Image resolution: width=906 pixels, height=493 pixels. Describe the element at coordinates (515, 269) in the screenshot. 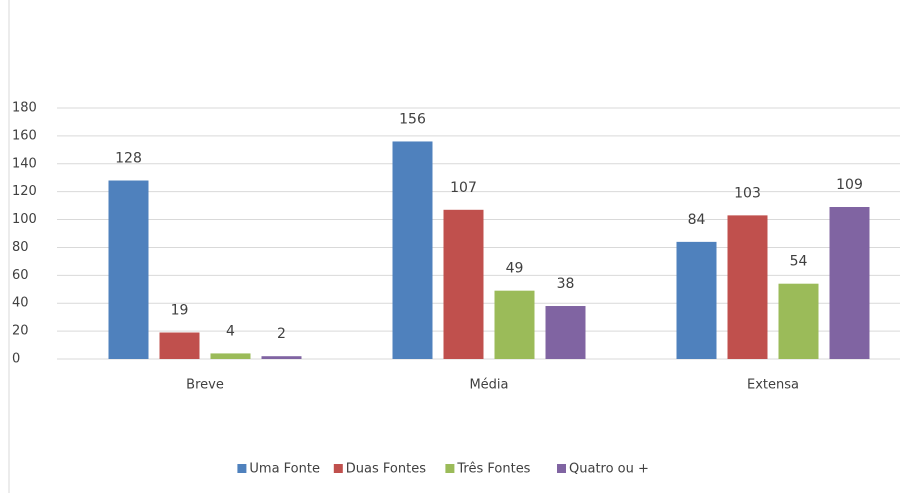

I see `data-label: 49` at that location.